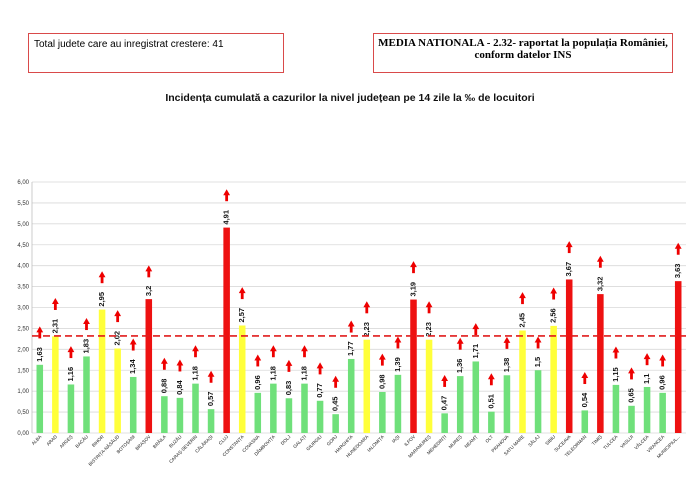 The width and height of the screenshot is (700, 499). I want to click on x-tick-label: VASLUI, so click(626, 441).